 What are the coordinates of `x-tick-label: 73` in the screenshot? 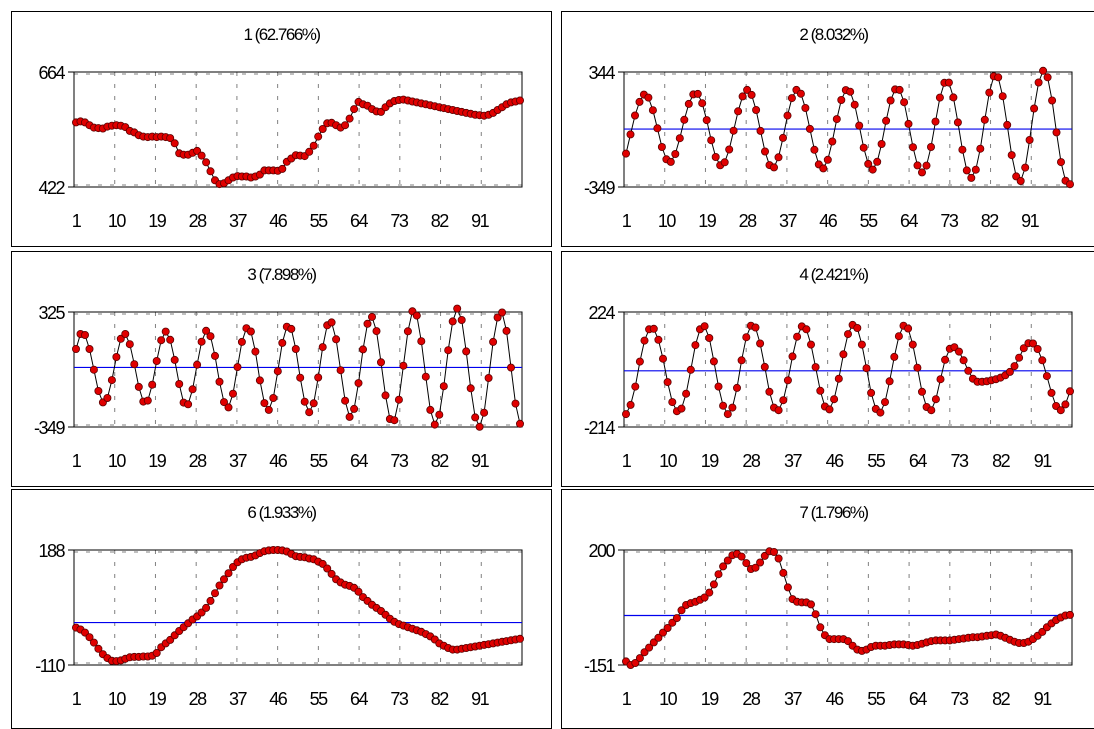 It's located at (959, 699).